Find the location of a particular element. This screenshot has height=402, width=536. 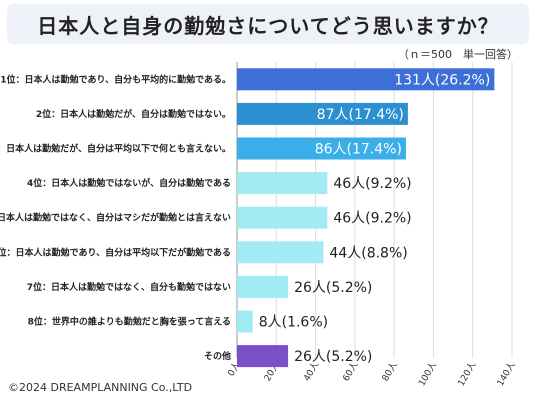

sample-note: （ｎ＝500 単一回答） is located at coordinates (458, 54).